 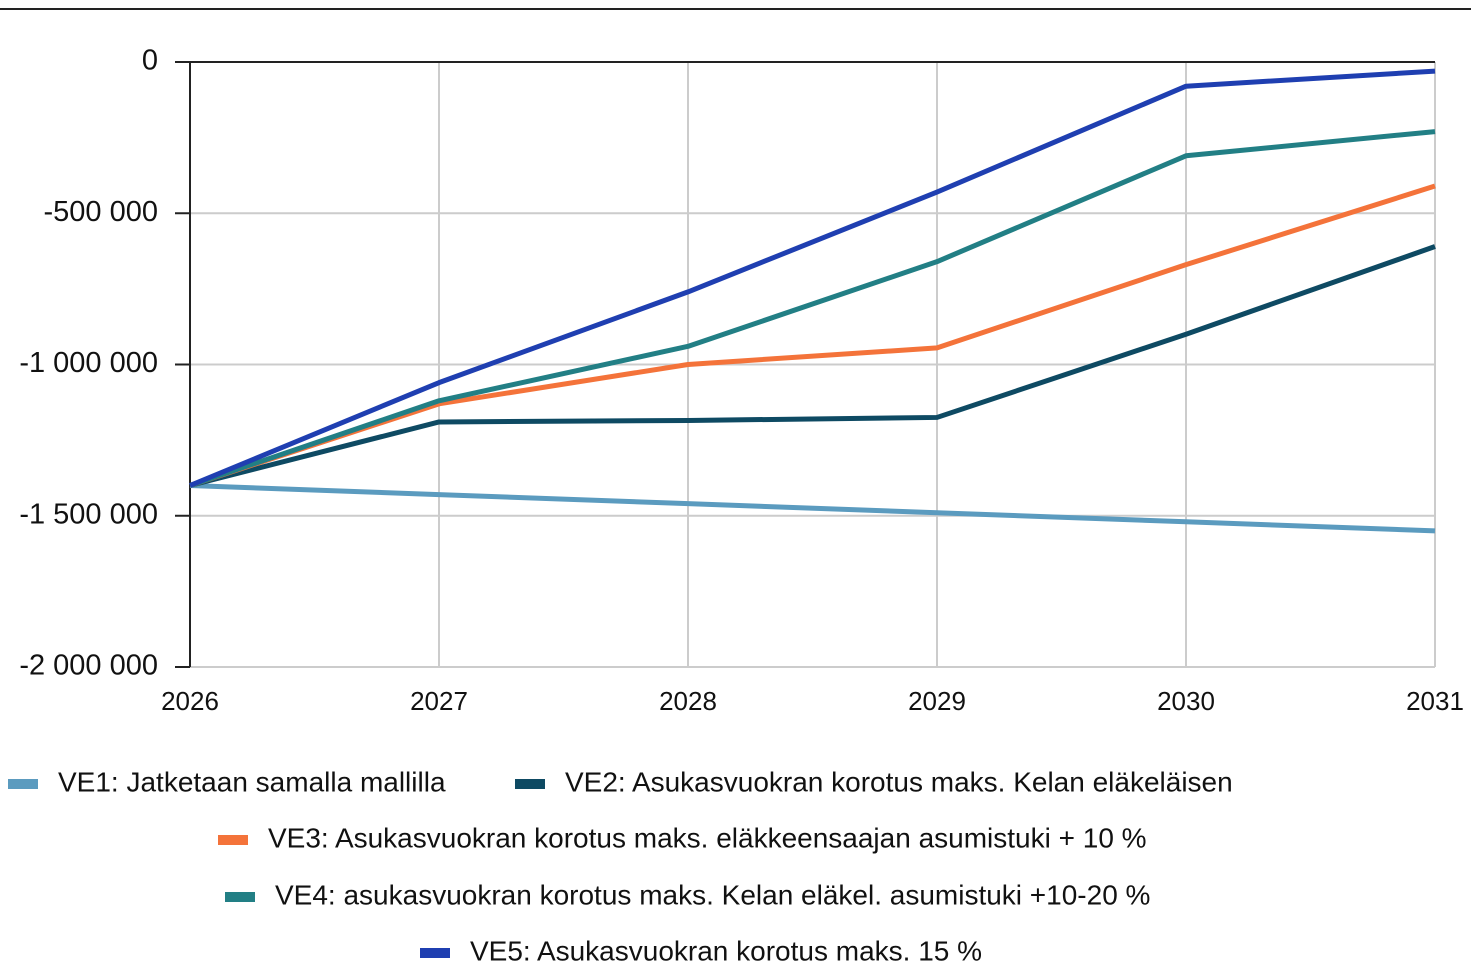 I want to click on y-tick-label: -2 000 000, so click(x=88, y=666).